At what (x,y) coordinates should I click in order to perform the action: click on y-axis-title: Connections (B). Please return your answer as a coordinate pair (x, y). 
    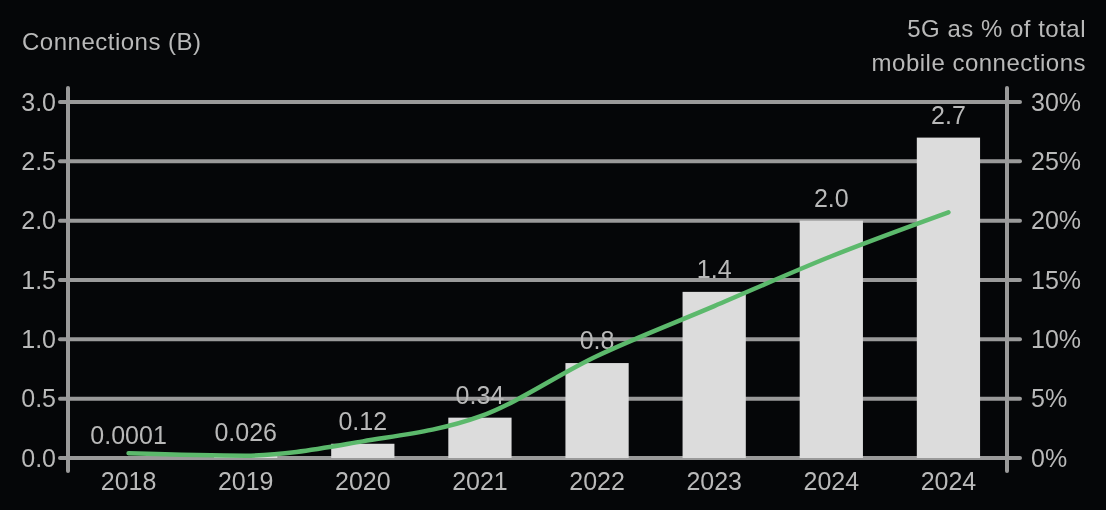
    Looking at the image, I should click on (112, 41).